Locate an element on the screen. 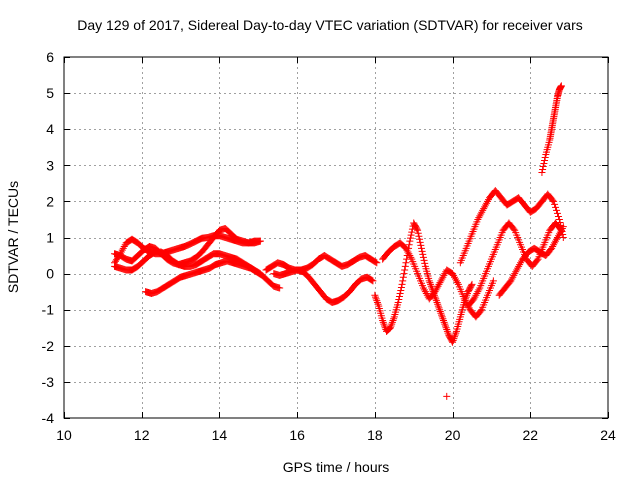 This screenshot has width=640, height=480. x-tick-label: 12 is located at coordinates (142, 435).